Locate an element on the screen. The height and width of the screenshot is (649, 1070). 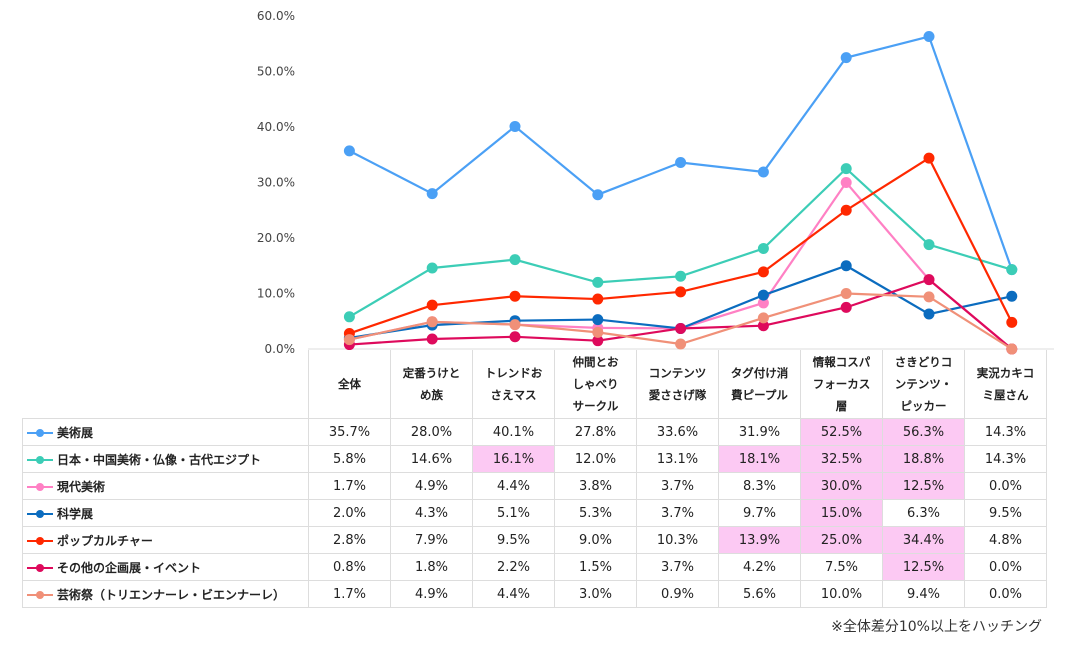
value-cell: 28.0% is located at coordinates (431, 432).